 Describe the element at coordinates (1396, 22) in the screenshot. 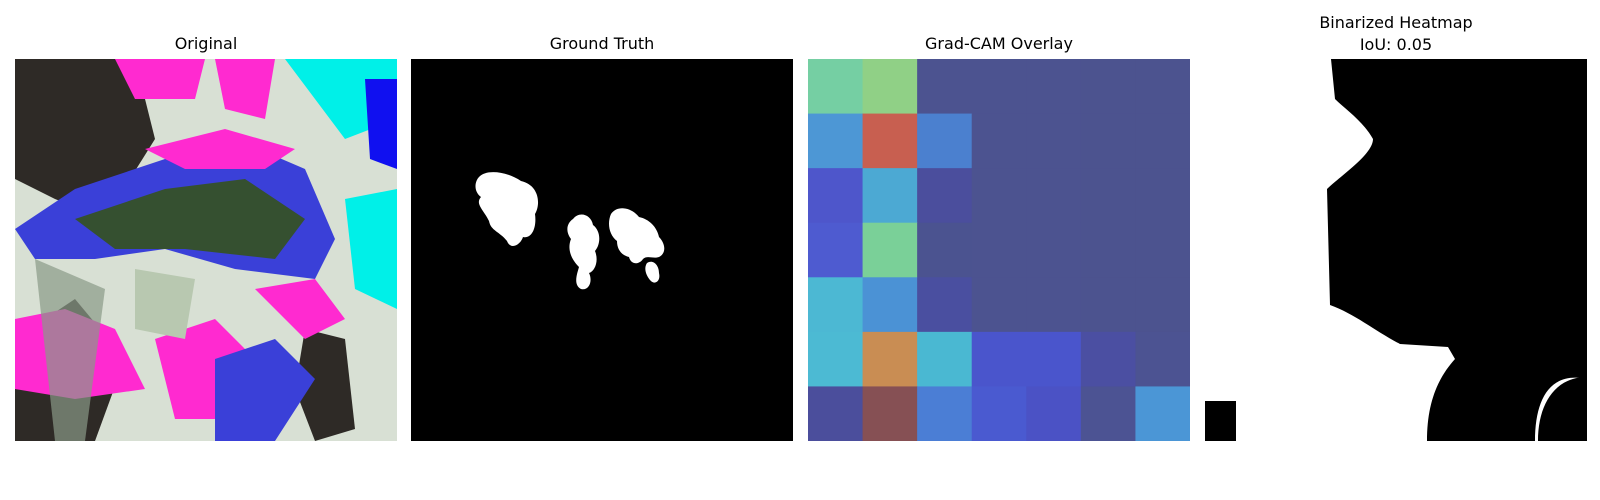

I see `panel-title-binarized-heatmap: Binarized Heatmap` at that location.